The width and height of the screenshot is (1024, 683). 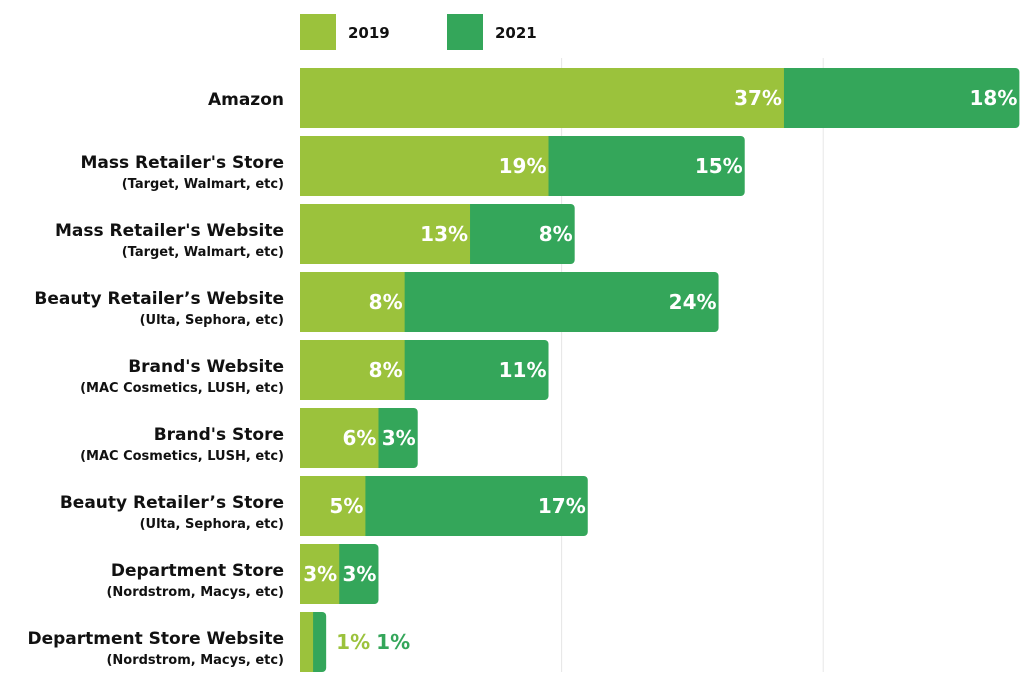 I want to click on bar-2021, so click(x=444, y=506).